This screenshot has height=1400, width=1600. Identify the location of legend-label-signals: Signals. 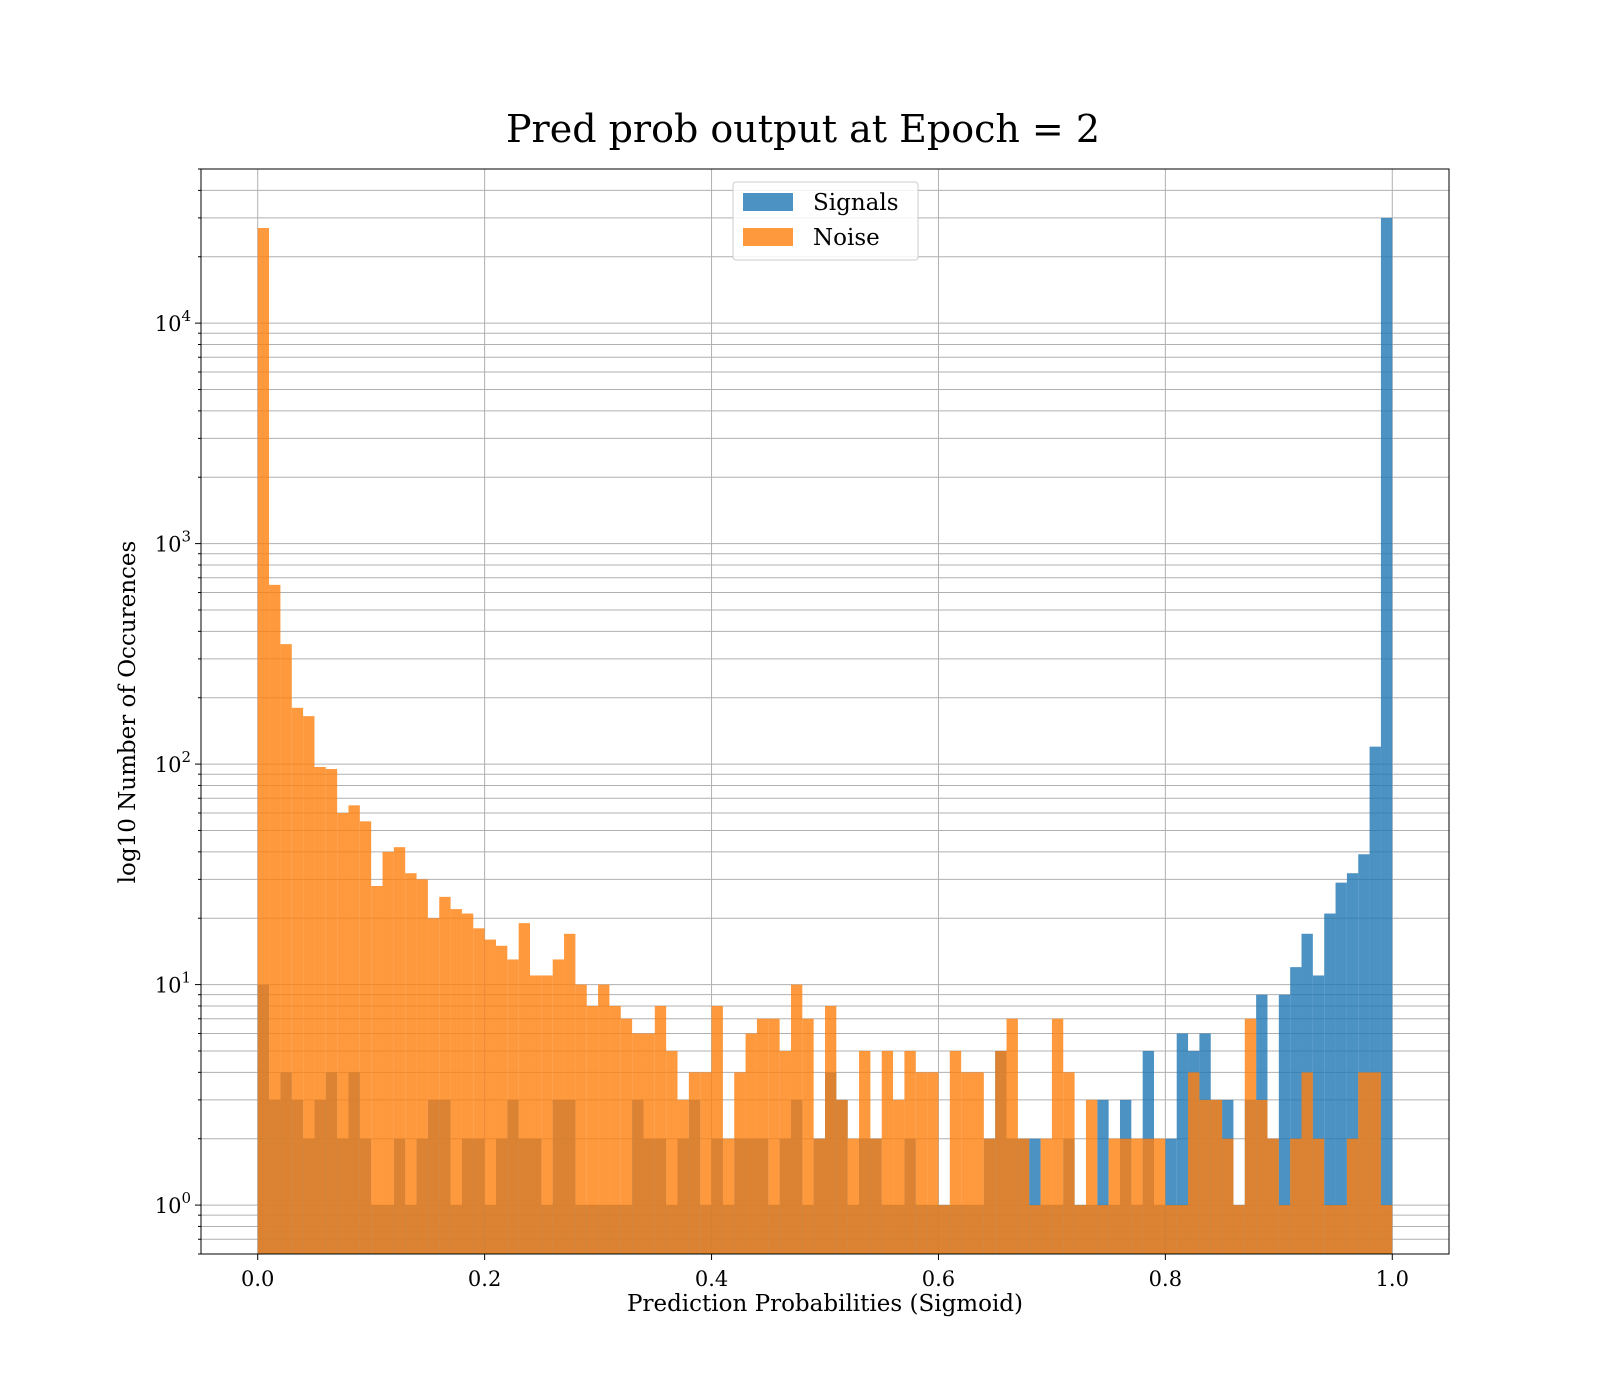
(856, 203).